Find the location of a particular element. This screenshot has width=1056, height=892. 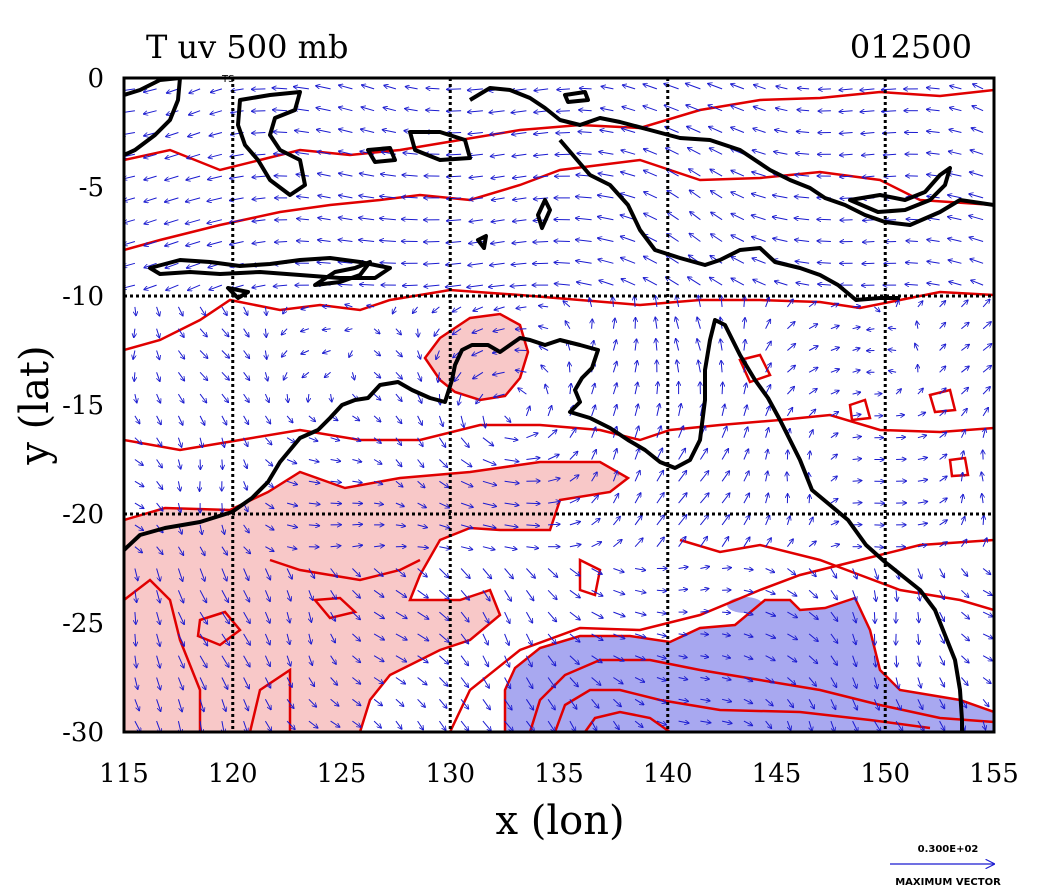

coastline-island-bismarck is located at coordinates (900, 190).